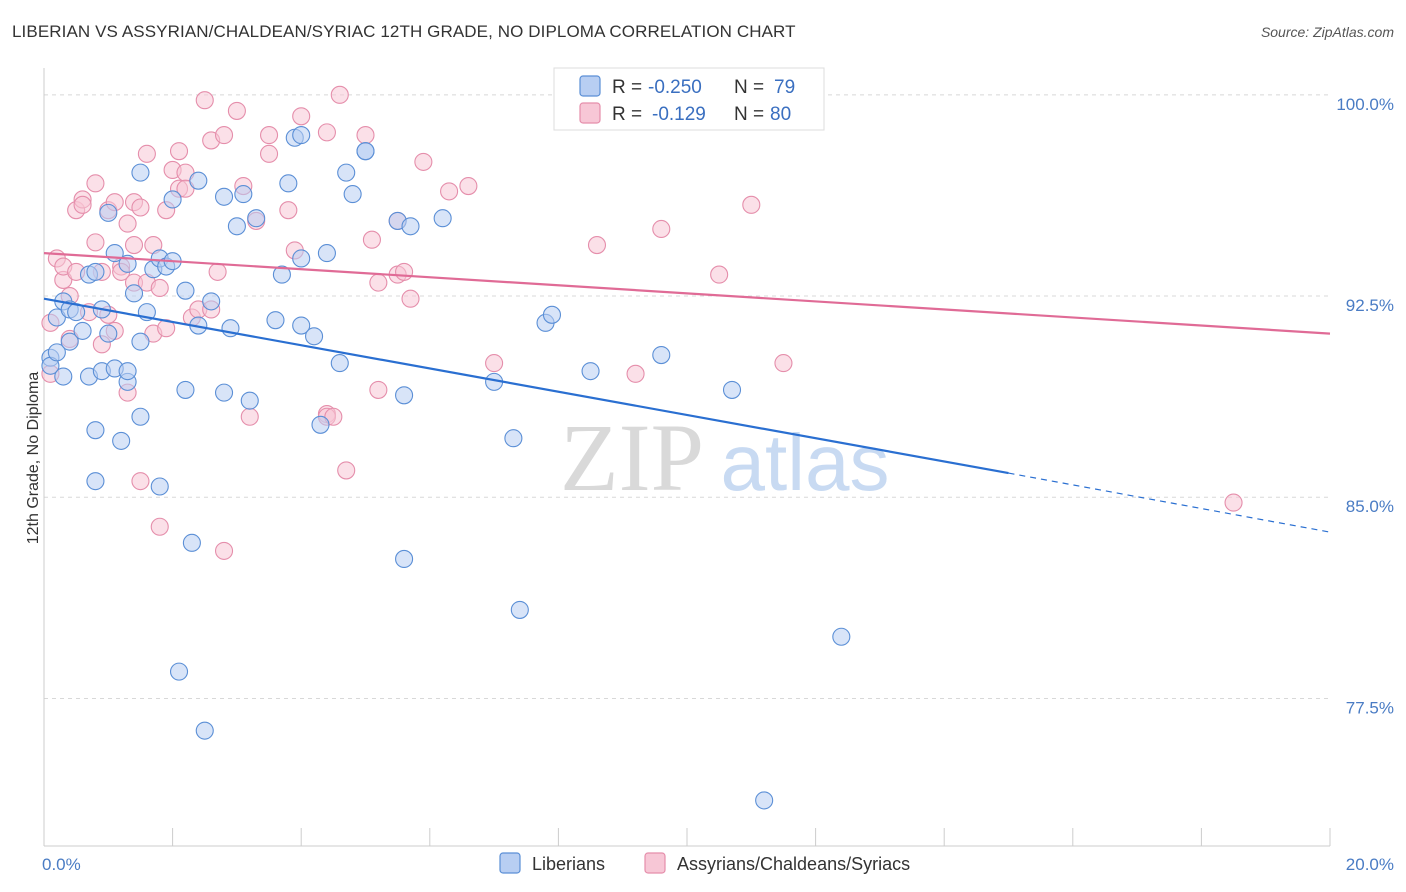 The width and height of the screenshot is (1406, 892). Describe the element at coordinates (687, 293) in the screenshot. I see `trend-line-assyrians` at that location.